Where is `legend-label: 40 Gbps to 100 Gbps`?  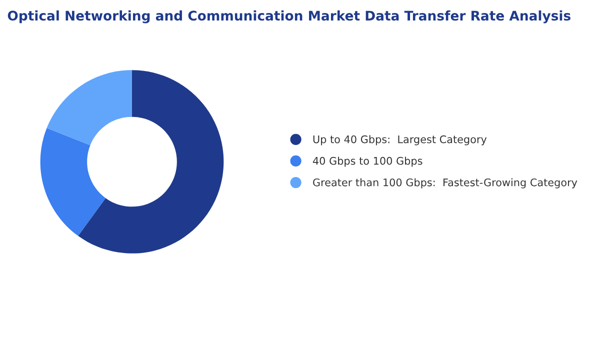 legend-label: 40 Gbps to 100 Gbps is located at coordinates (367, 161).